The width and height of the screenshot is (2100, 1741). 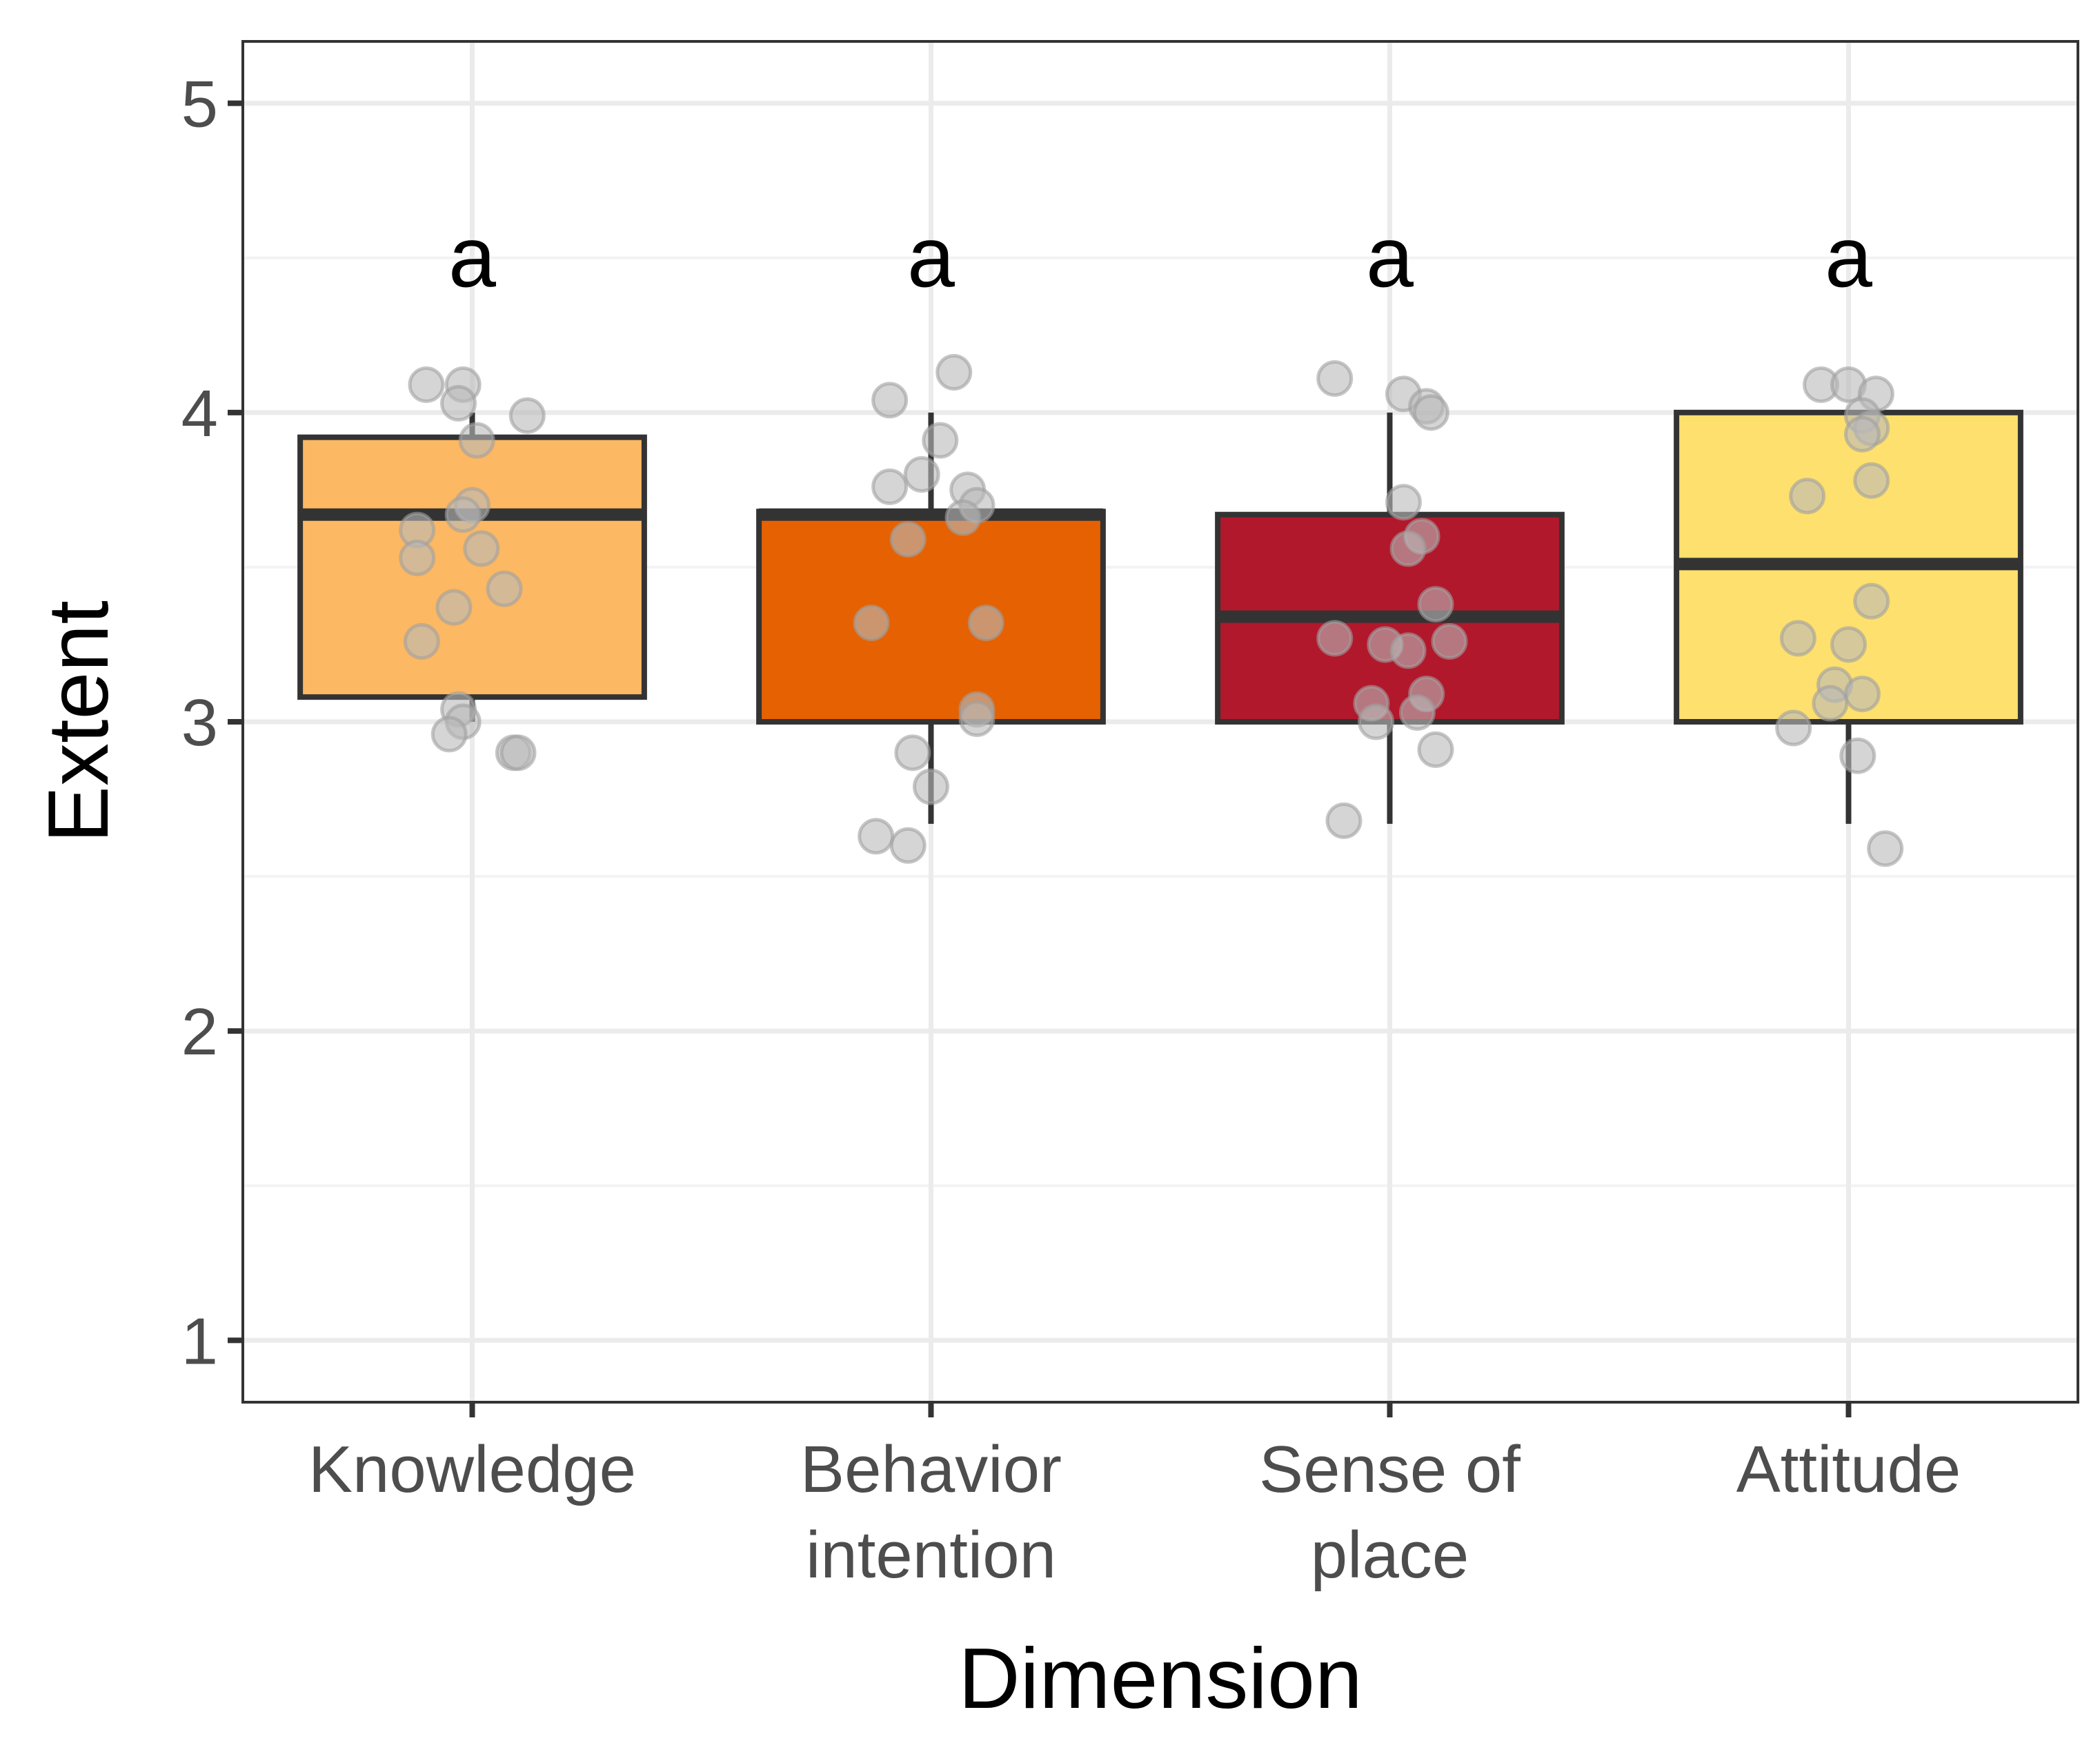 What do you see at coordinates (931, 1512) in the screenshot?
I see `x-tick-label: Behavior intention` at bounding box center [931, 1512].